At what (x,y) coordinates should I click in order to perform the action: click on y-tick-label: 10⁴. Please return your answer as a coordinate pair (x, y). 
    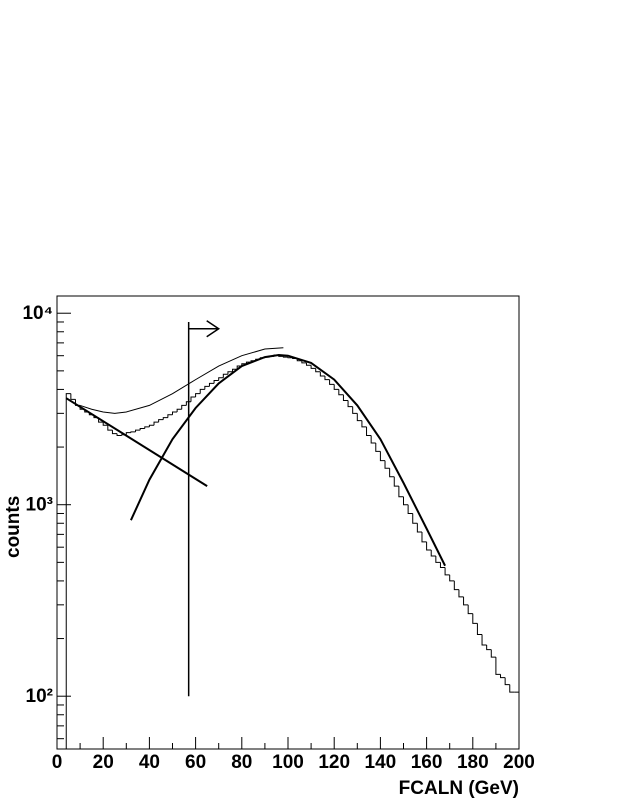
    Looking at the image, I should click on (37, 313).